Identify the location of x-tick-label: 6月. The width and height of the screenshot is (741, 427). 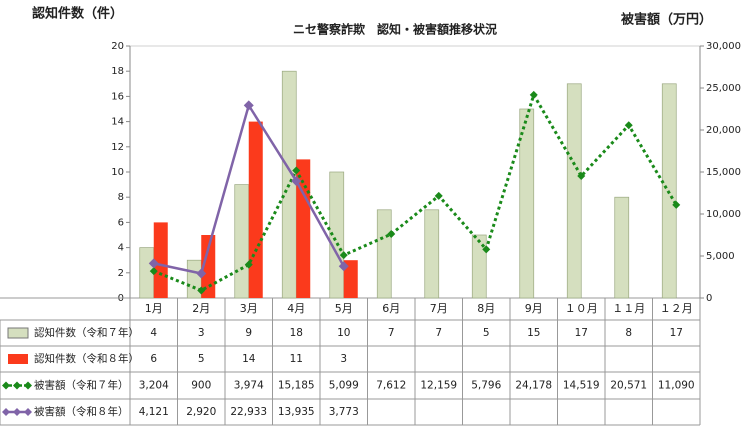
(391, 308).